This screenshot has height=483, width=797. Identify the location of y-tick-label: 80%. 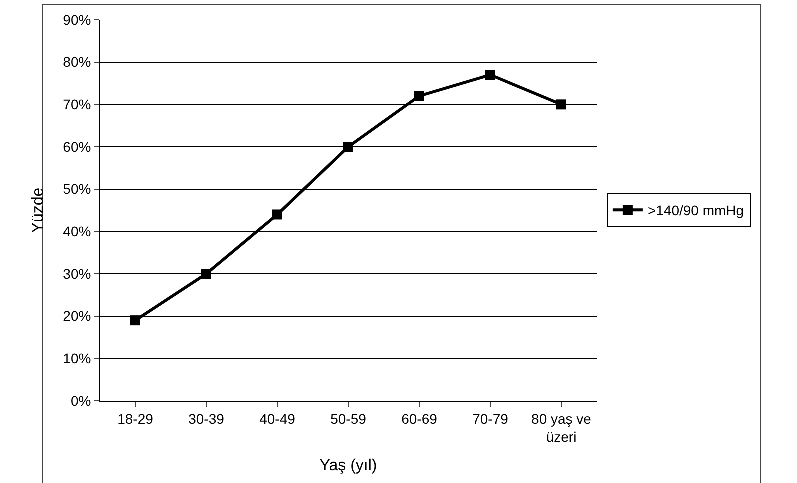
(77, 62).